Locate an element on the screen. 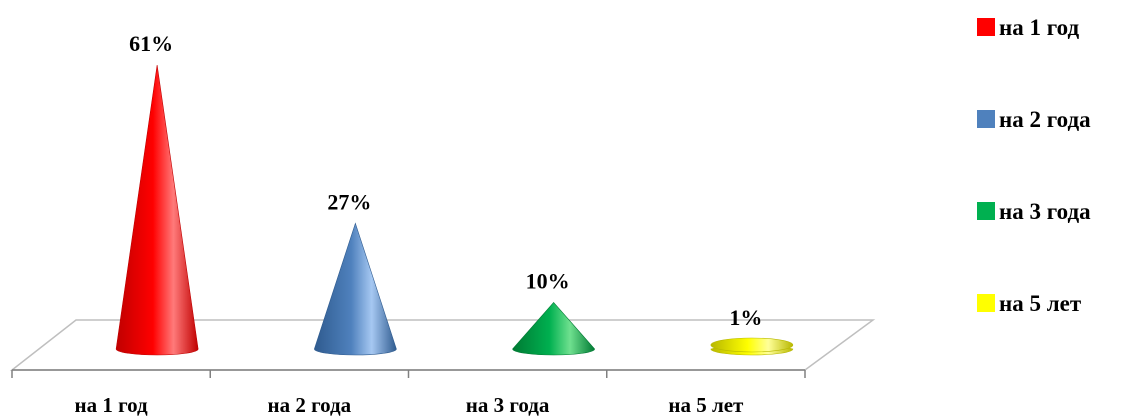  legend-item: на 3 года is located at coordinates (1034, 211).